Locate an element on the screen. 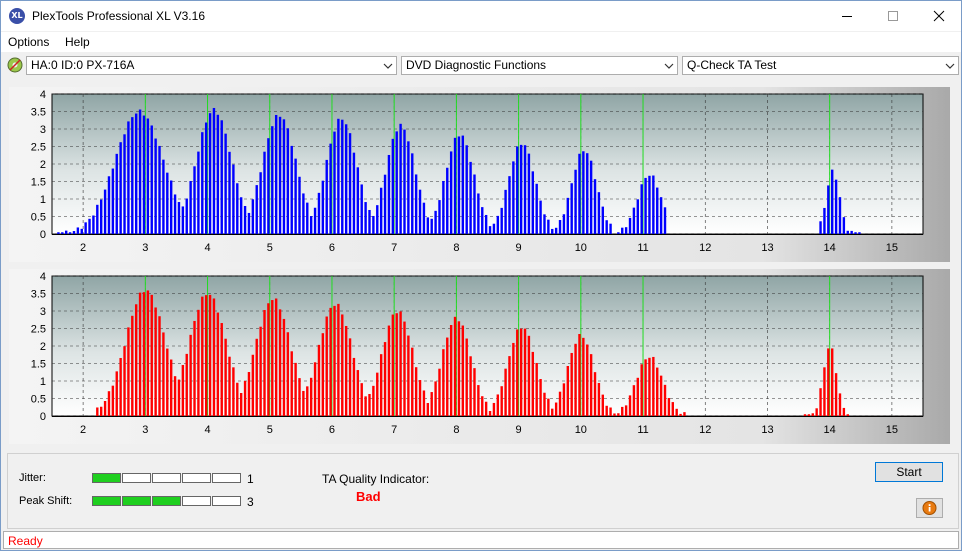  close-button is located at coordinates (939, 16).